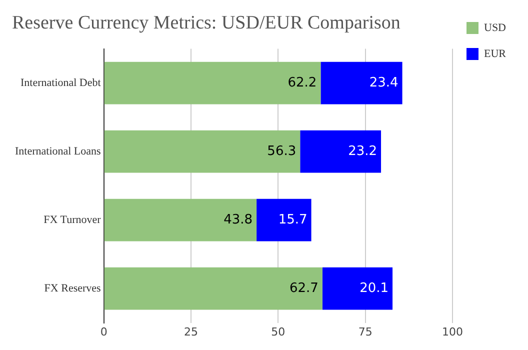 The height and width of the screenshot is (350, 528). Describe the element at coordinates (363, 151) in the screenshot. I see `data-label: 23.2` at that location.